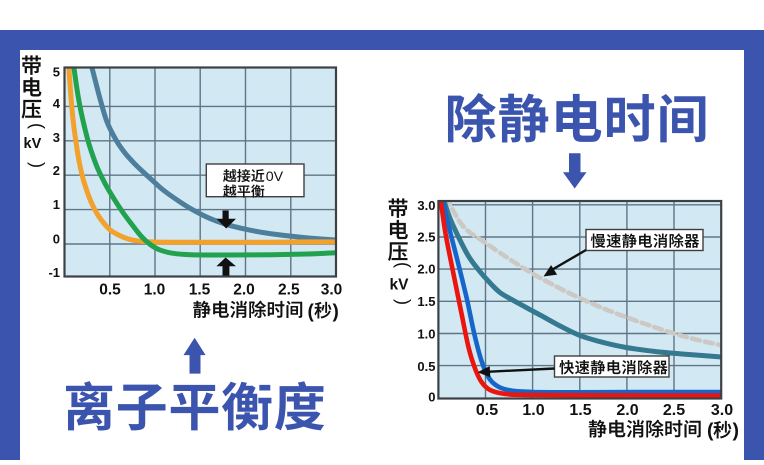 The width and height of the screenshot is (764, 465). Describe the element at coordinates (56, 137) in the screenshot. I see `svg-text: 3` at that location.